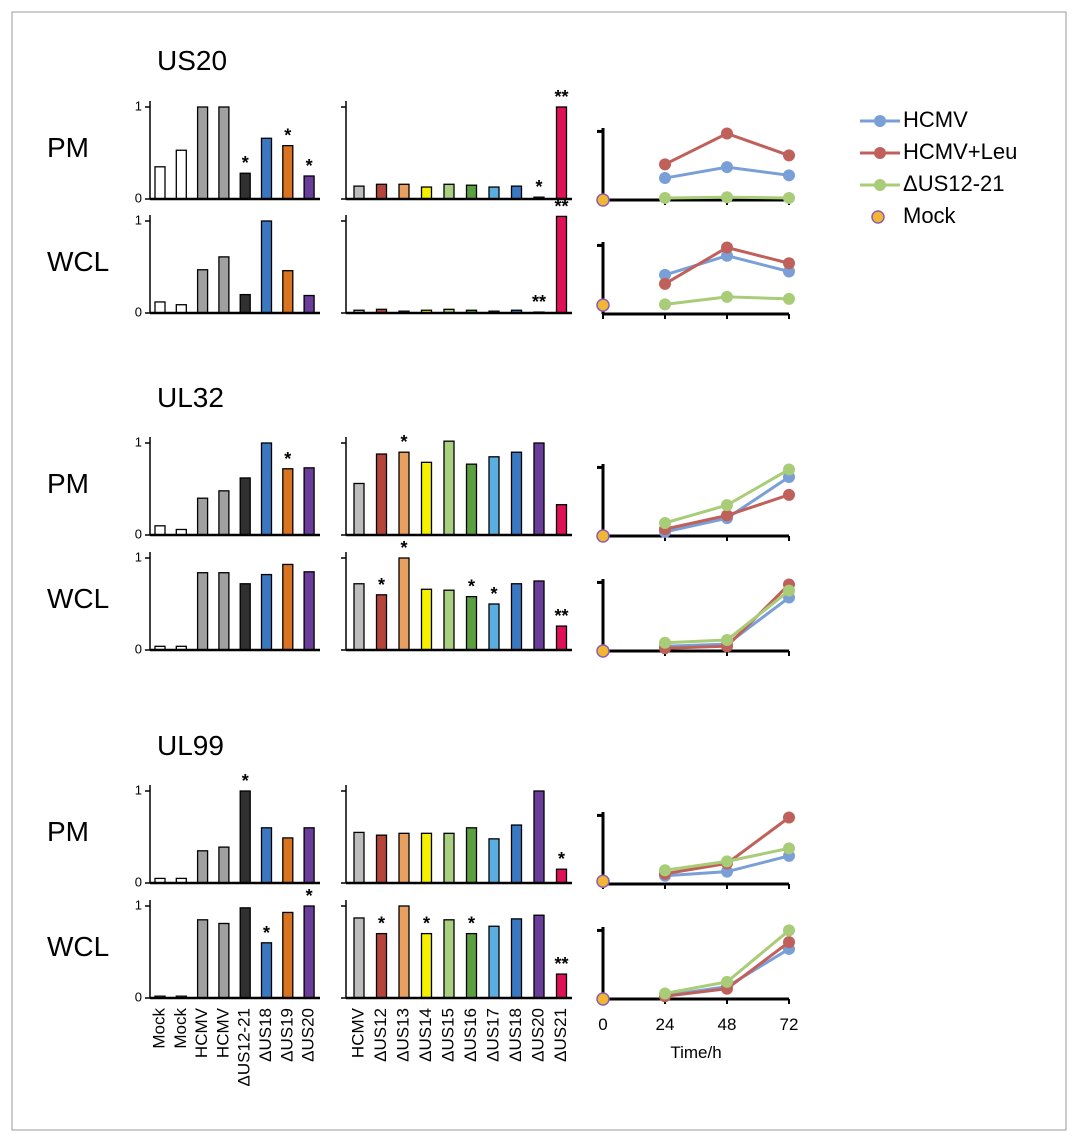  Describe the element at coordinates (244, 1047) in the screenshot. I see `x-tick-label: ΔUS12-21` at that location.